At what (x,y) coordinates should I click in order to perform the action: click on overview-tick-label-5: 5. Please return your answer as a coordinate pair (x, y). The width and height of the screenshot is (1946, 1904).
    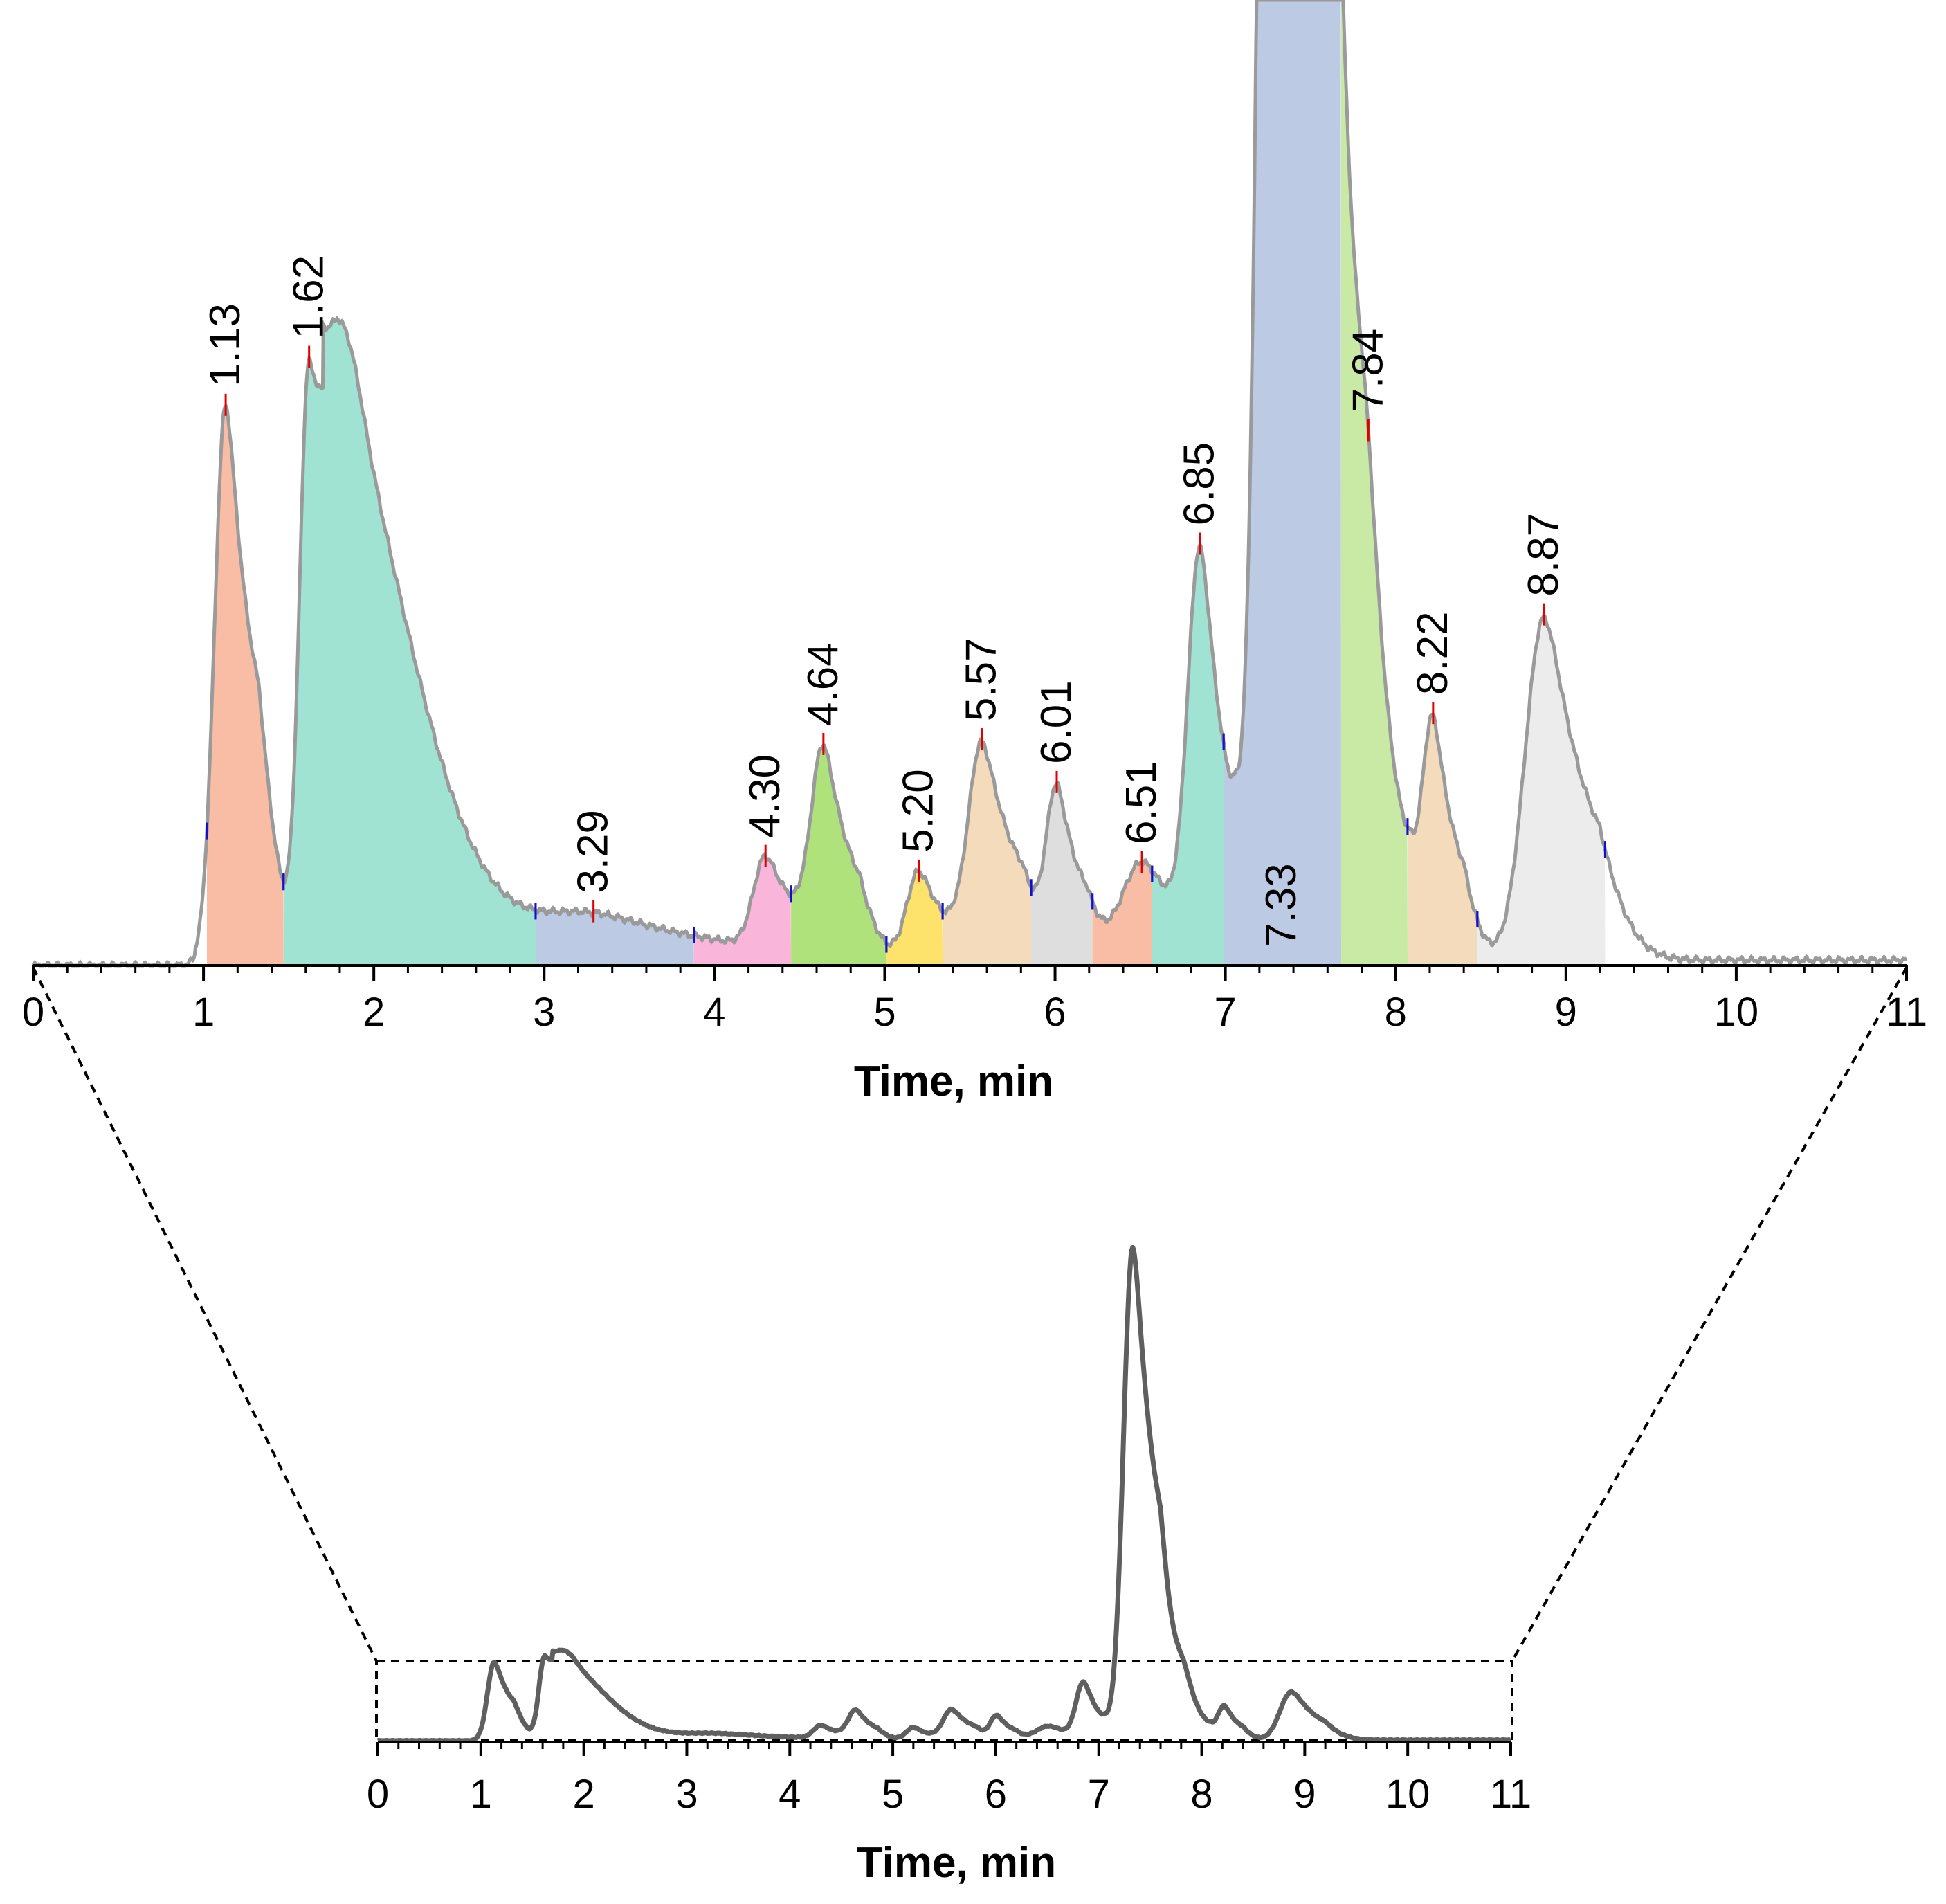
    Looking at the image, I should click on (893, 1794).